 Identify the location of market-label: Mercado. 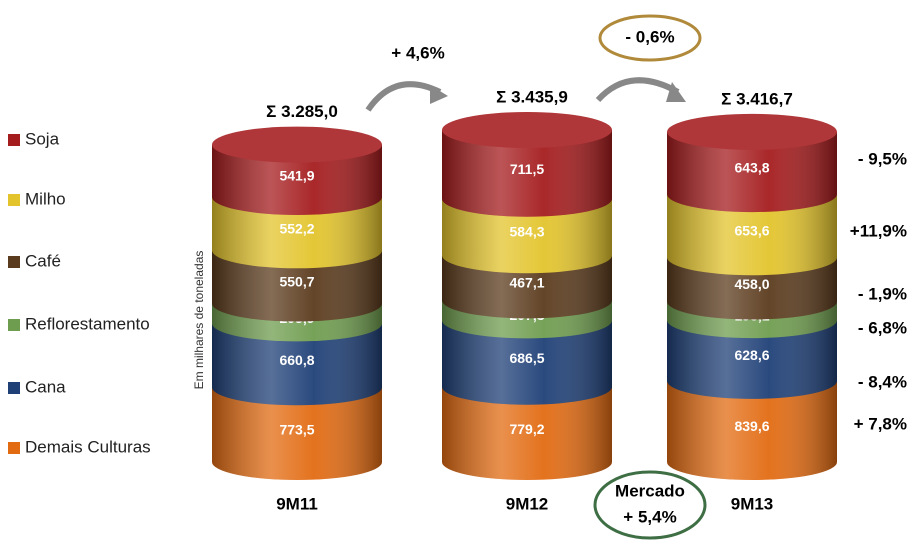
(650, 490).